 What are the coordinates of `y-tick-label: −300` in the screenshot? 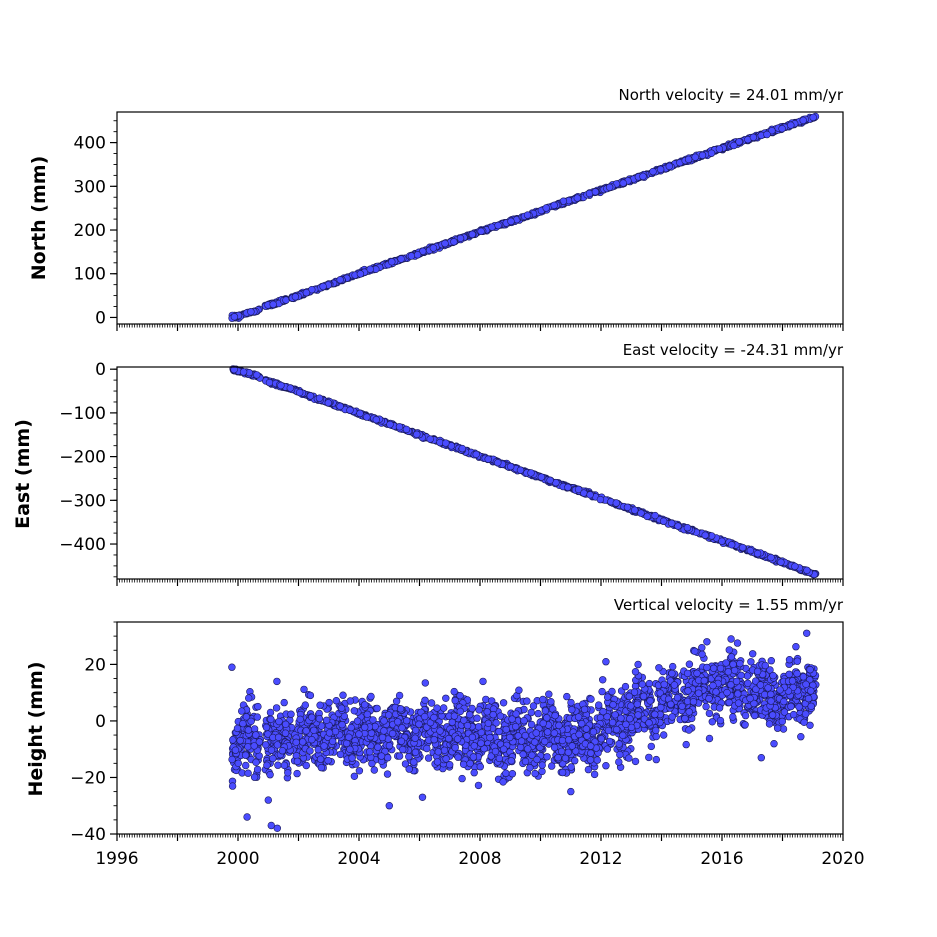 It's located at (82, 501).